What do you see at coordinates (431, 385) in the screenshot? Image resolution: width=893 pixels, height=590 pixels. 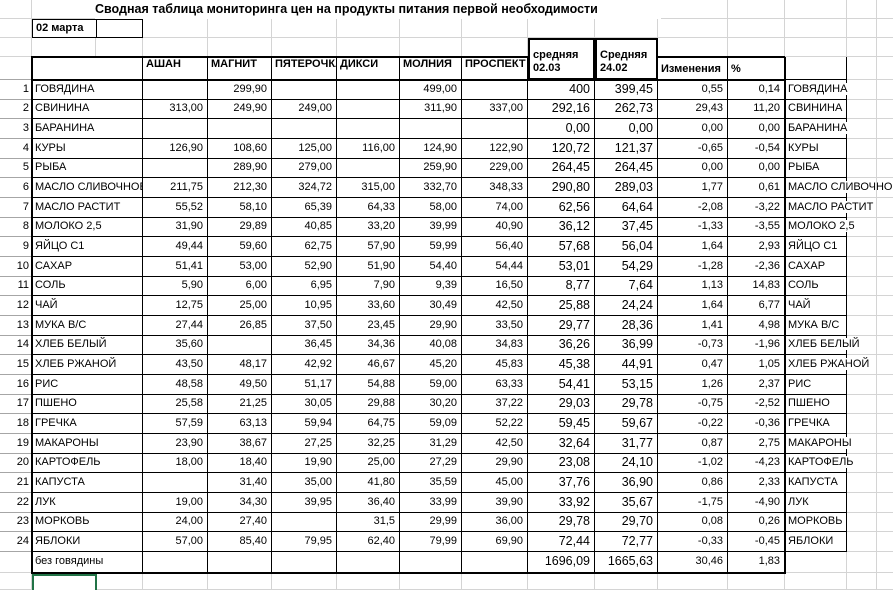 I see `price-cell: 59,00` at bounding box center [431, 385].